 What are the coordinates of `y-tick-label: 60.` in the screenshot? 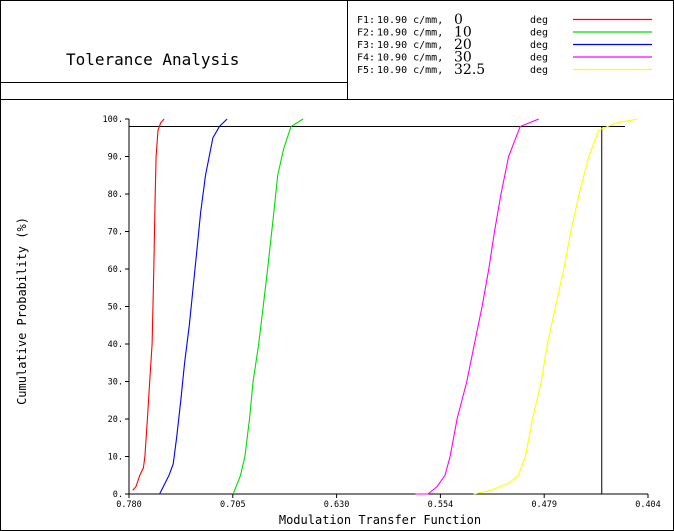 It's located at (115, 270).